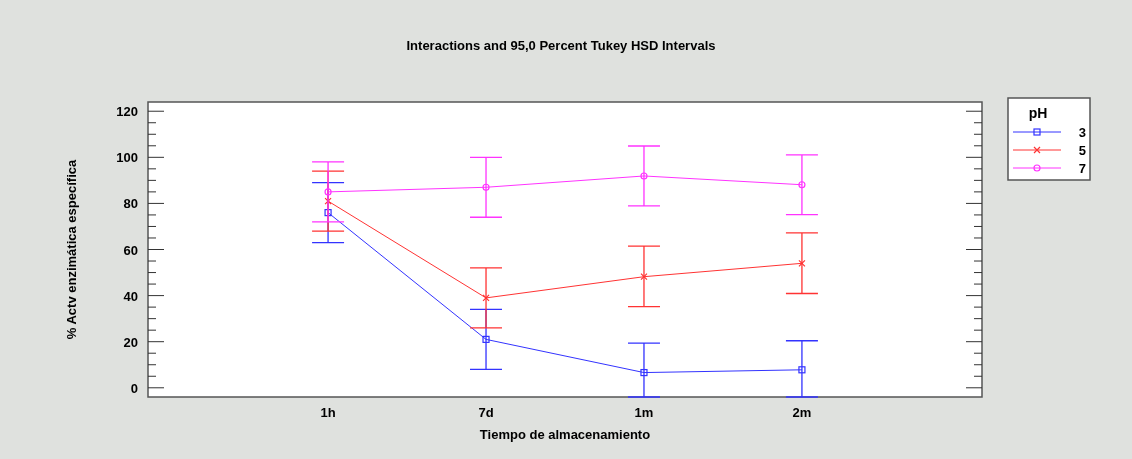  What do you see at coordinates (1038, 113) in the screenshot?
I see `legend-title: pH` at bounding box center [1038, 113].